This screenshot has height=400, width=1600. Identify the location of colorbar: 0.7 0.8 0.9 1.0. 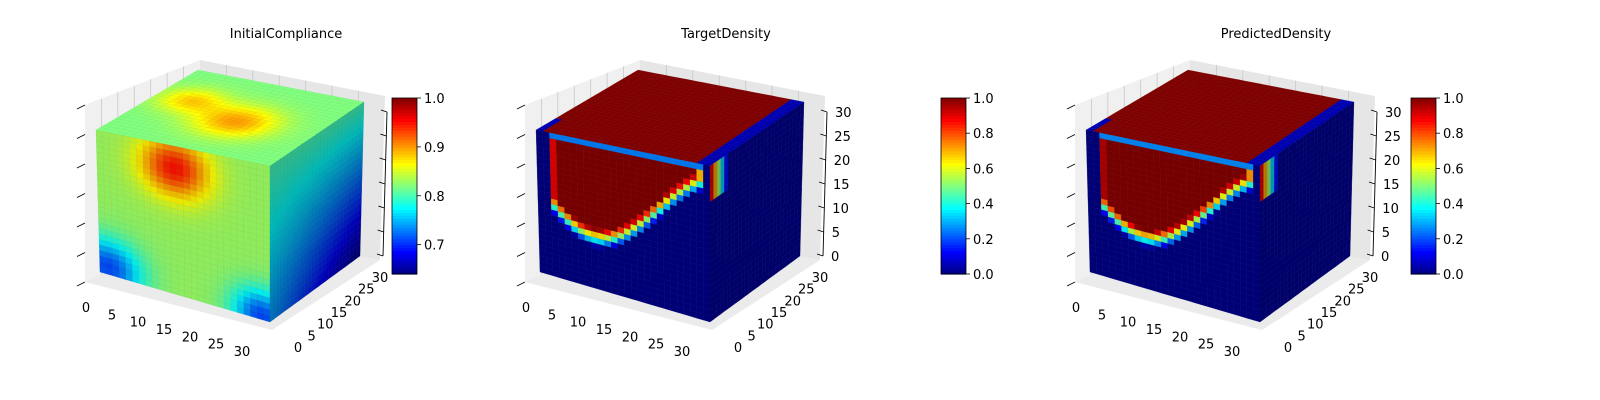
(418, 183).